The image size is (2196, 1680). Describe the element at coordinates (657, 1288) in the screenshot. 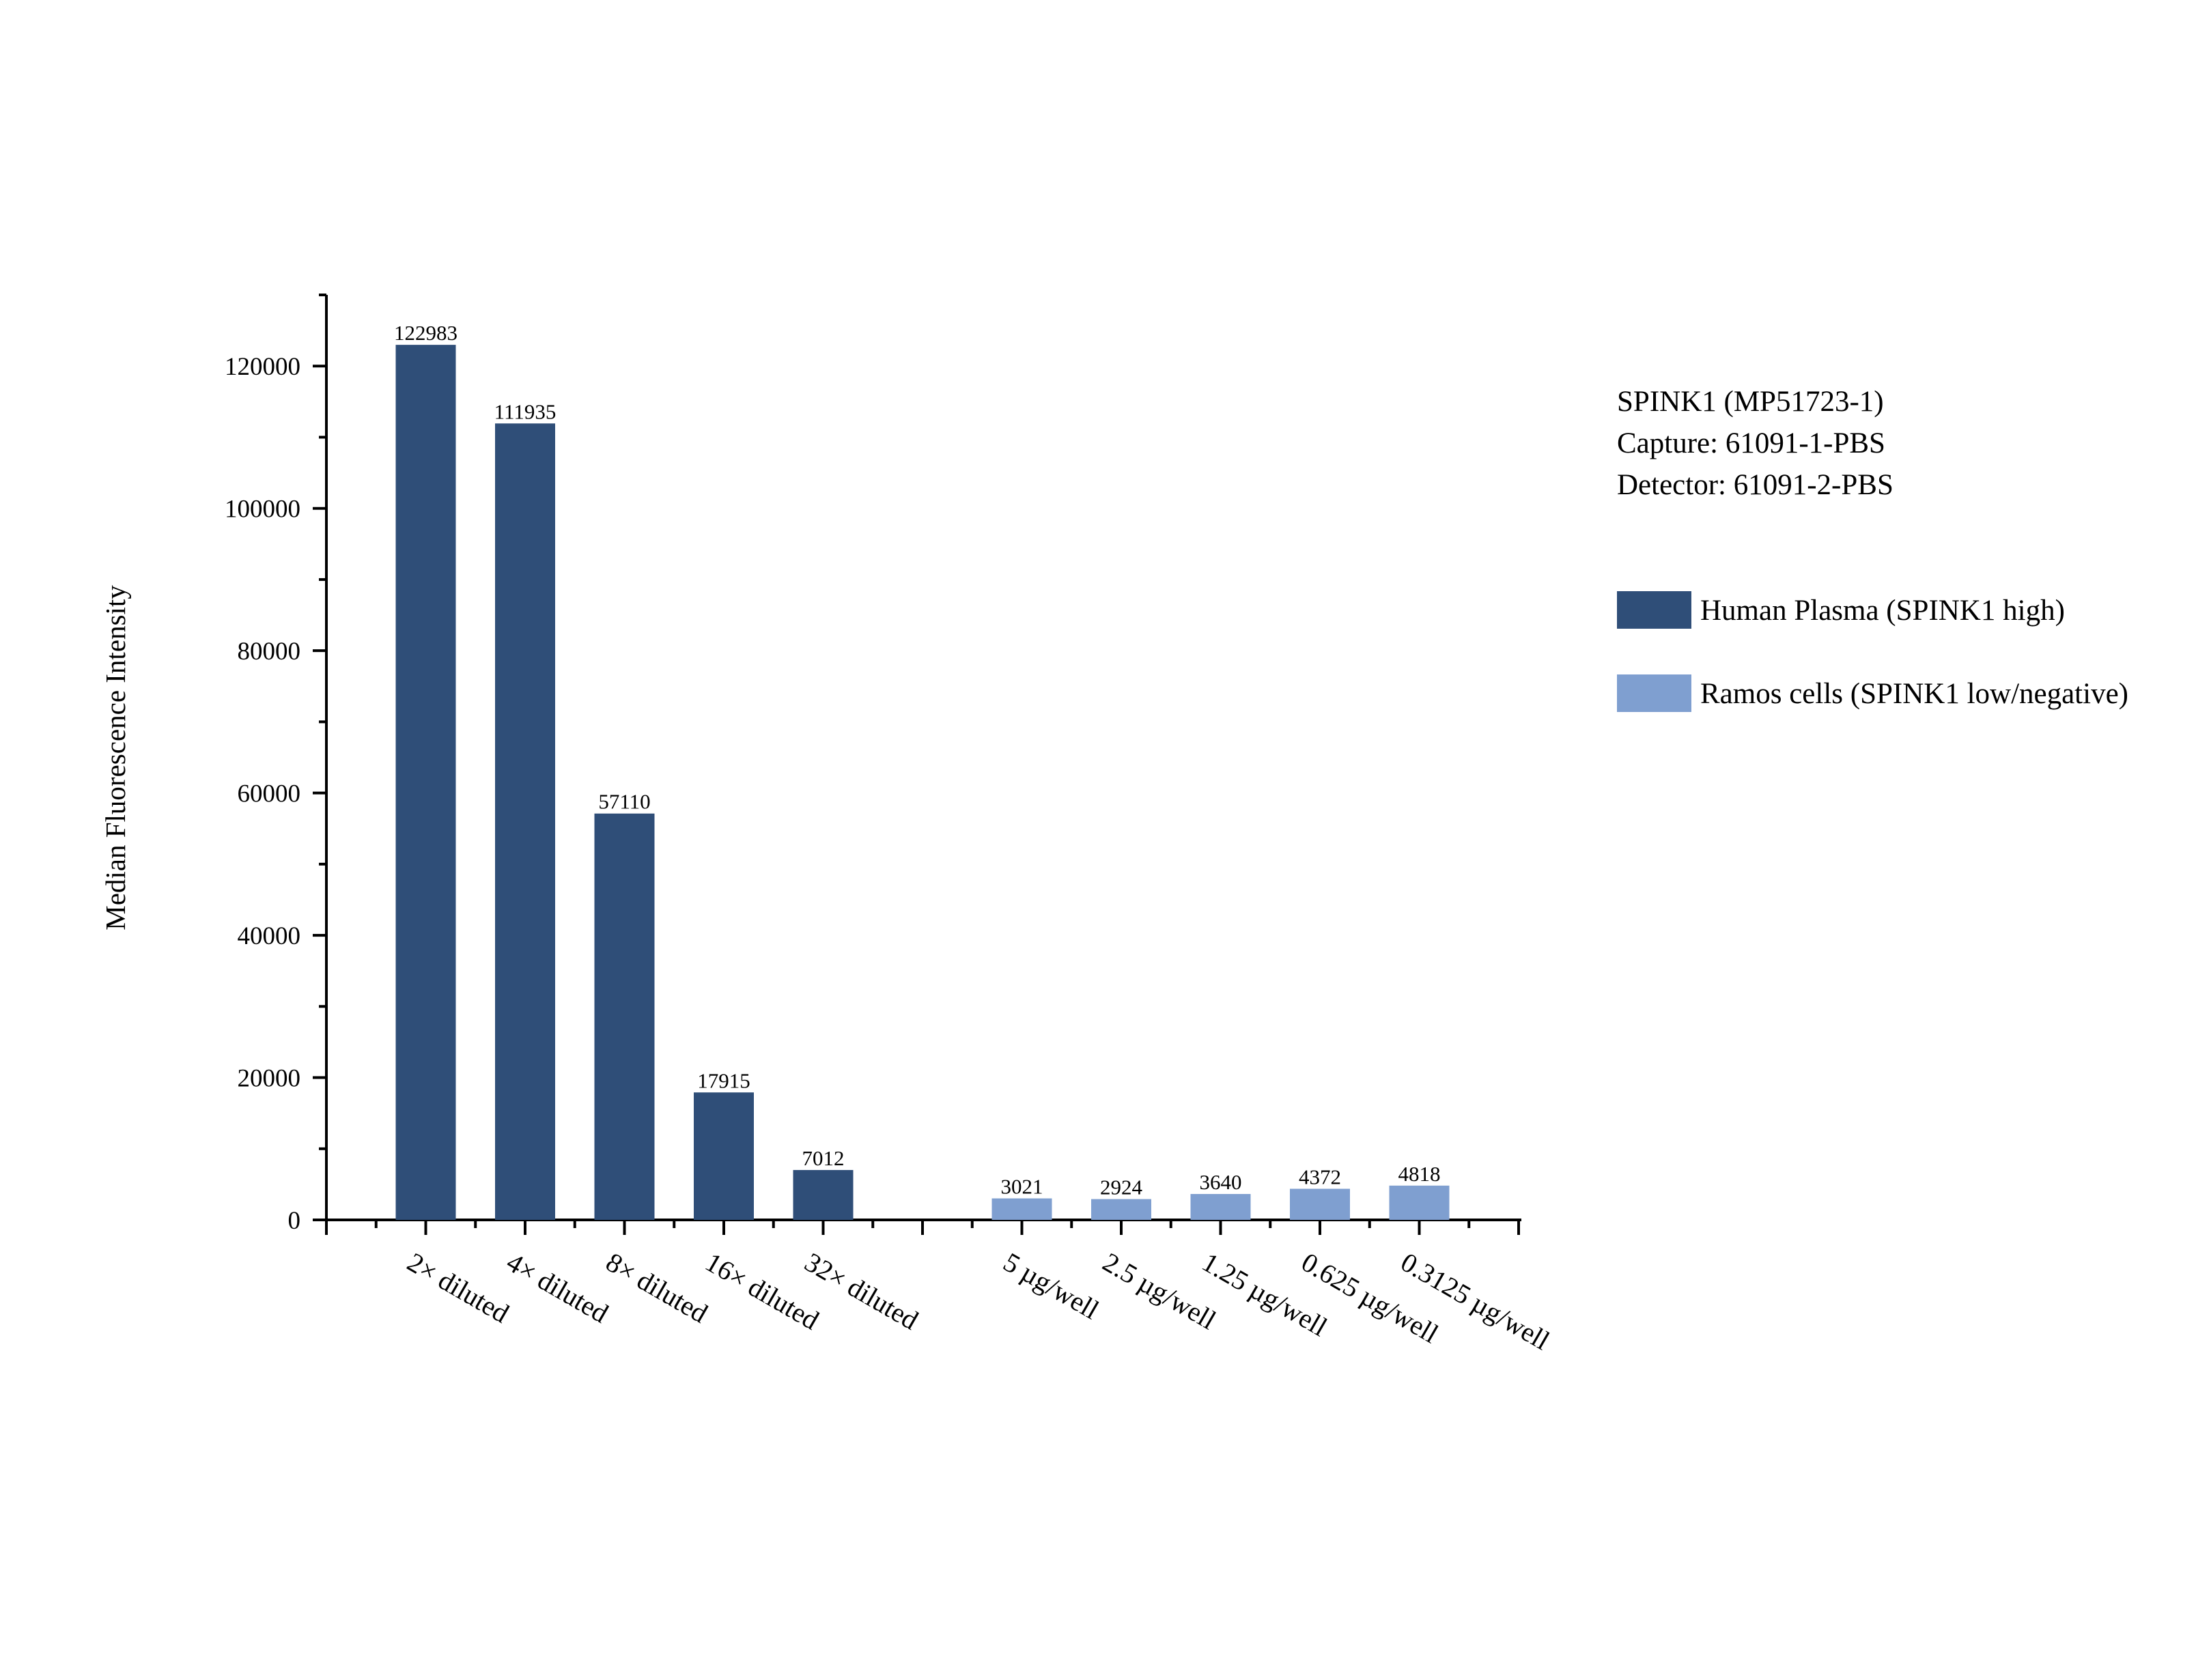

I see `x-category-label: 8× diluted` at that location.